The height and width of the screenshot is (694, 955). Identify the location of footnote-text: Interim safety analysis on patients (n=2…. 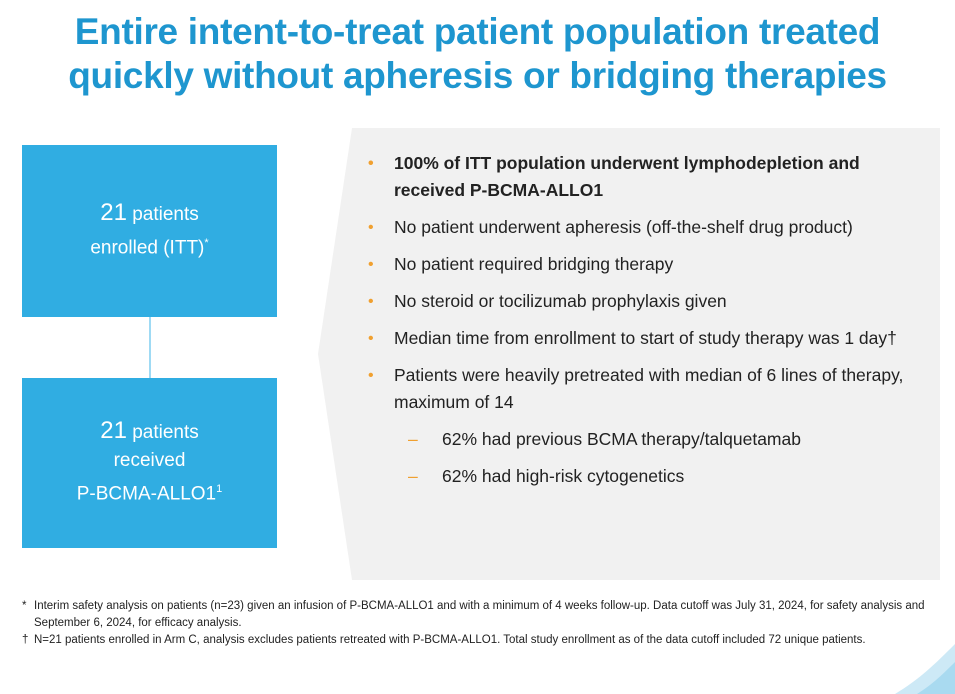
(479, 614).